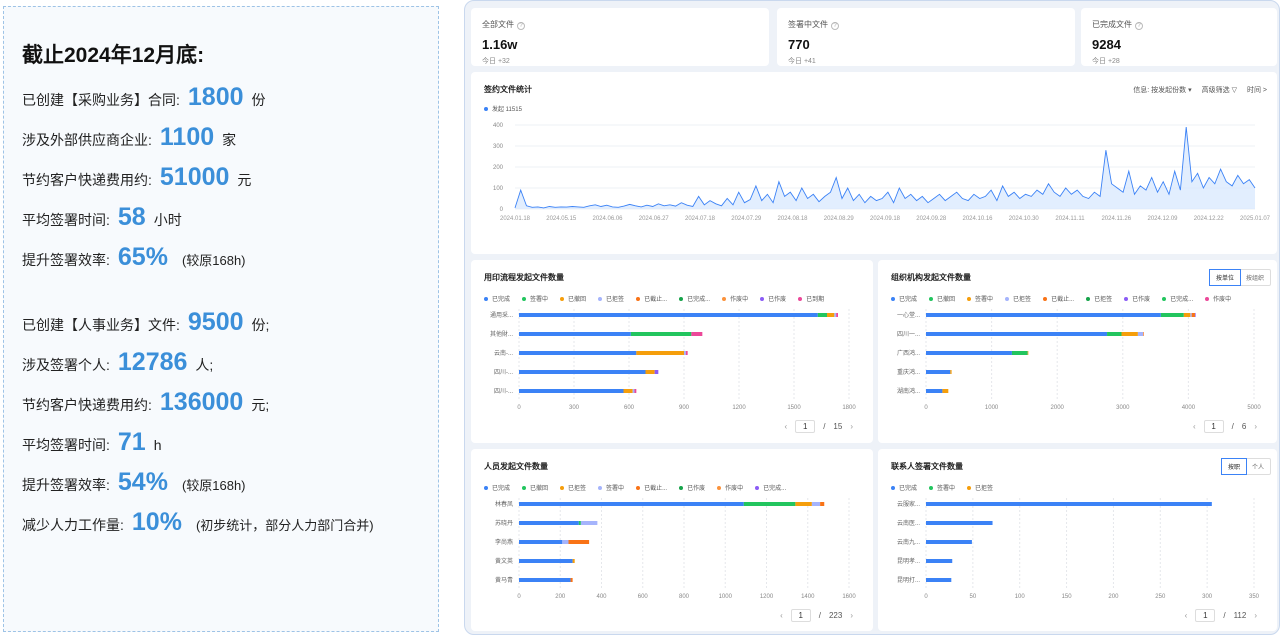  What do you see at coordinates (620, 37) in the screenshot?
I see `kpi-card-all: 全部文件? 1.16w 今日 +32` at bounding box center [620, 37].